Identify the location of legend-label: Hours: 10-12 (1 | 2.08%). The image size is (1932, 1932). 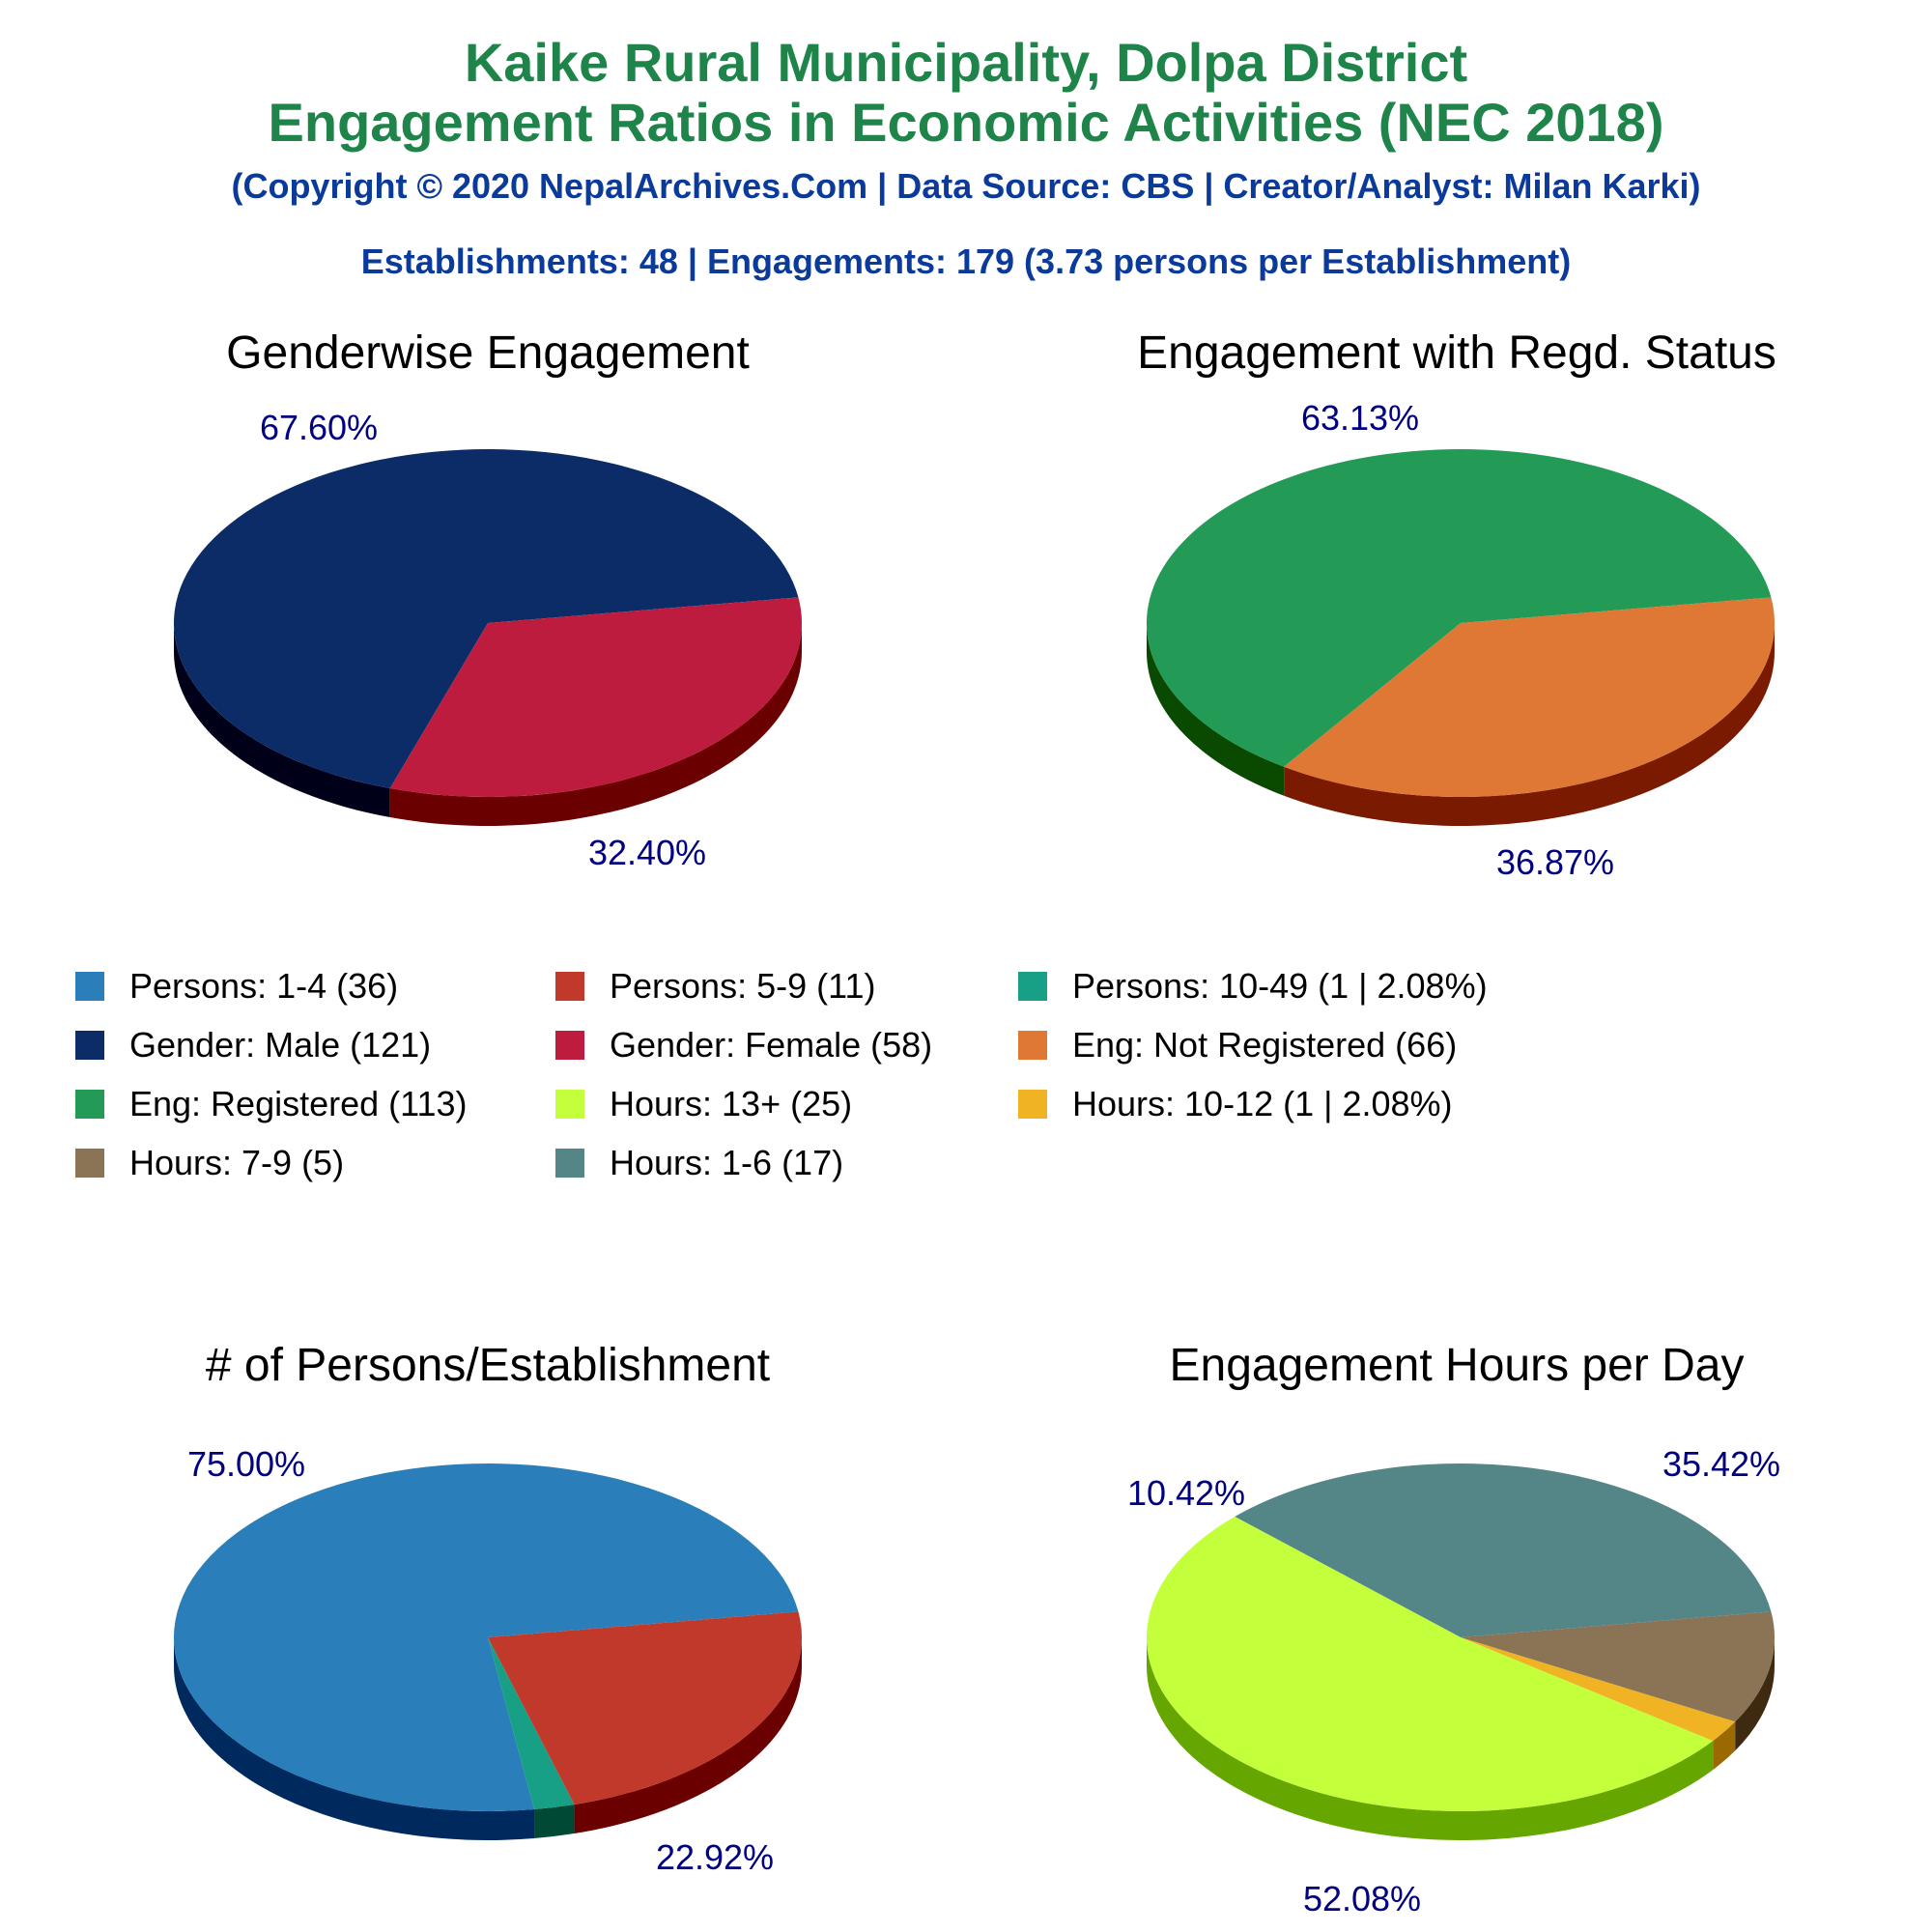
(1262, 1103).